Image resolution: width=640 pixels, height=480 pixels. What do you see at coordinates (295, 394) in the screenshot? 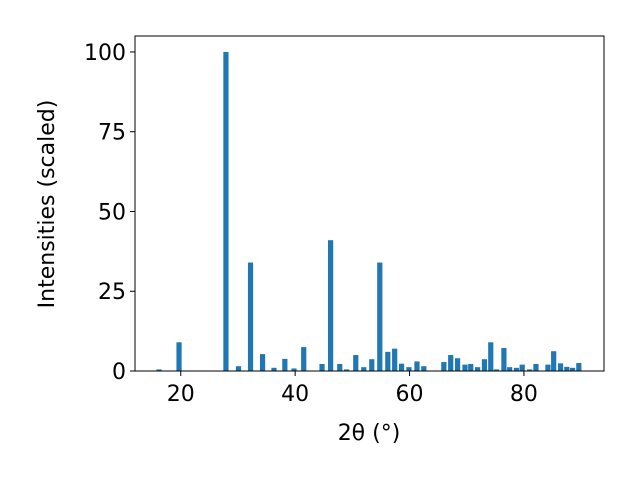
I see `x-tick-label: 40` at bounding box center [295, 394].